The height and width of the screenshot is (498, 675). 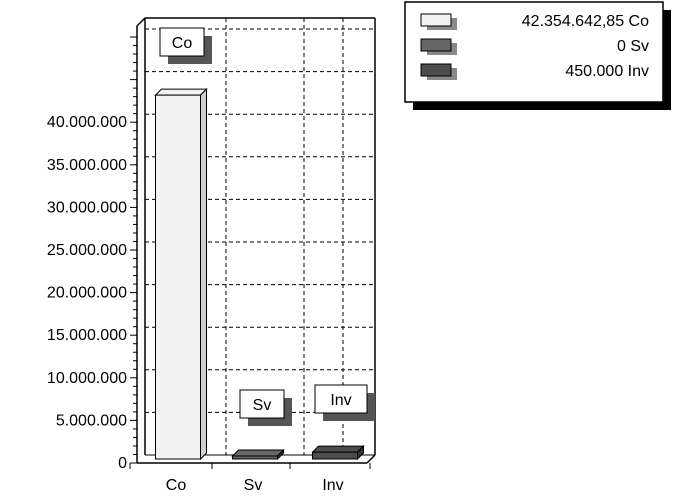 What do you see at coordinates (534, 46) in the screenshot?
I see `legend-item: 0 Sv` at bounding box center [534, 46].